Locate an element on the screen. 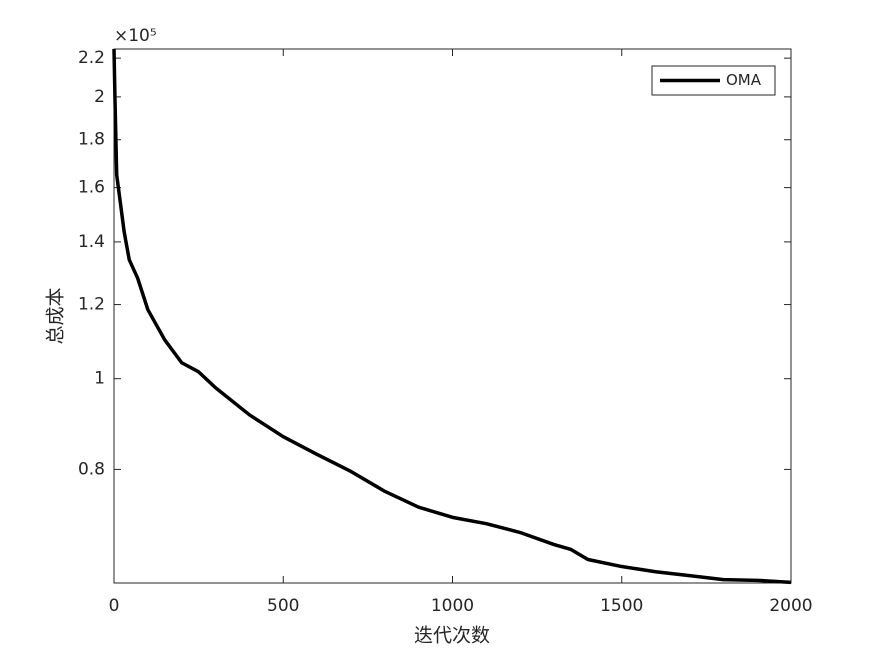  x-tick-label: 0 is located at coordinates (114, 606).